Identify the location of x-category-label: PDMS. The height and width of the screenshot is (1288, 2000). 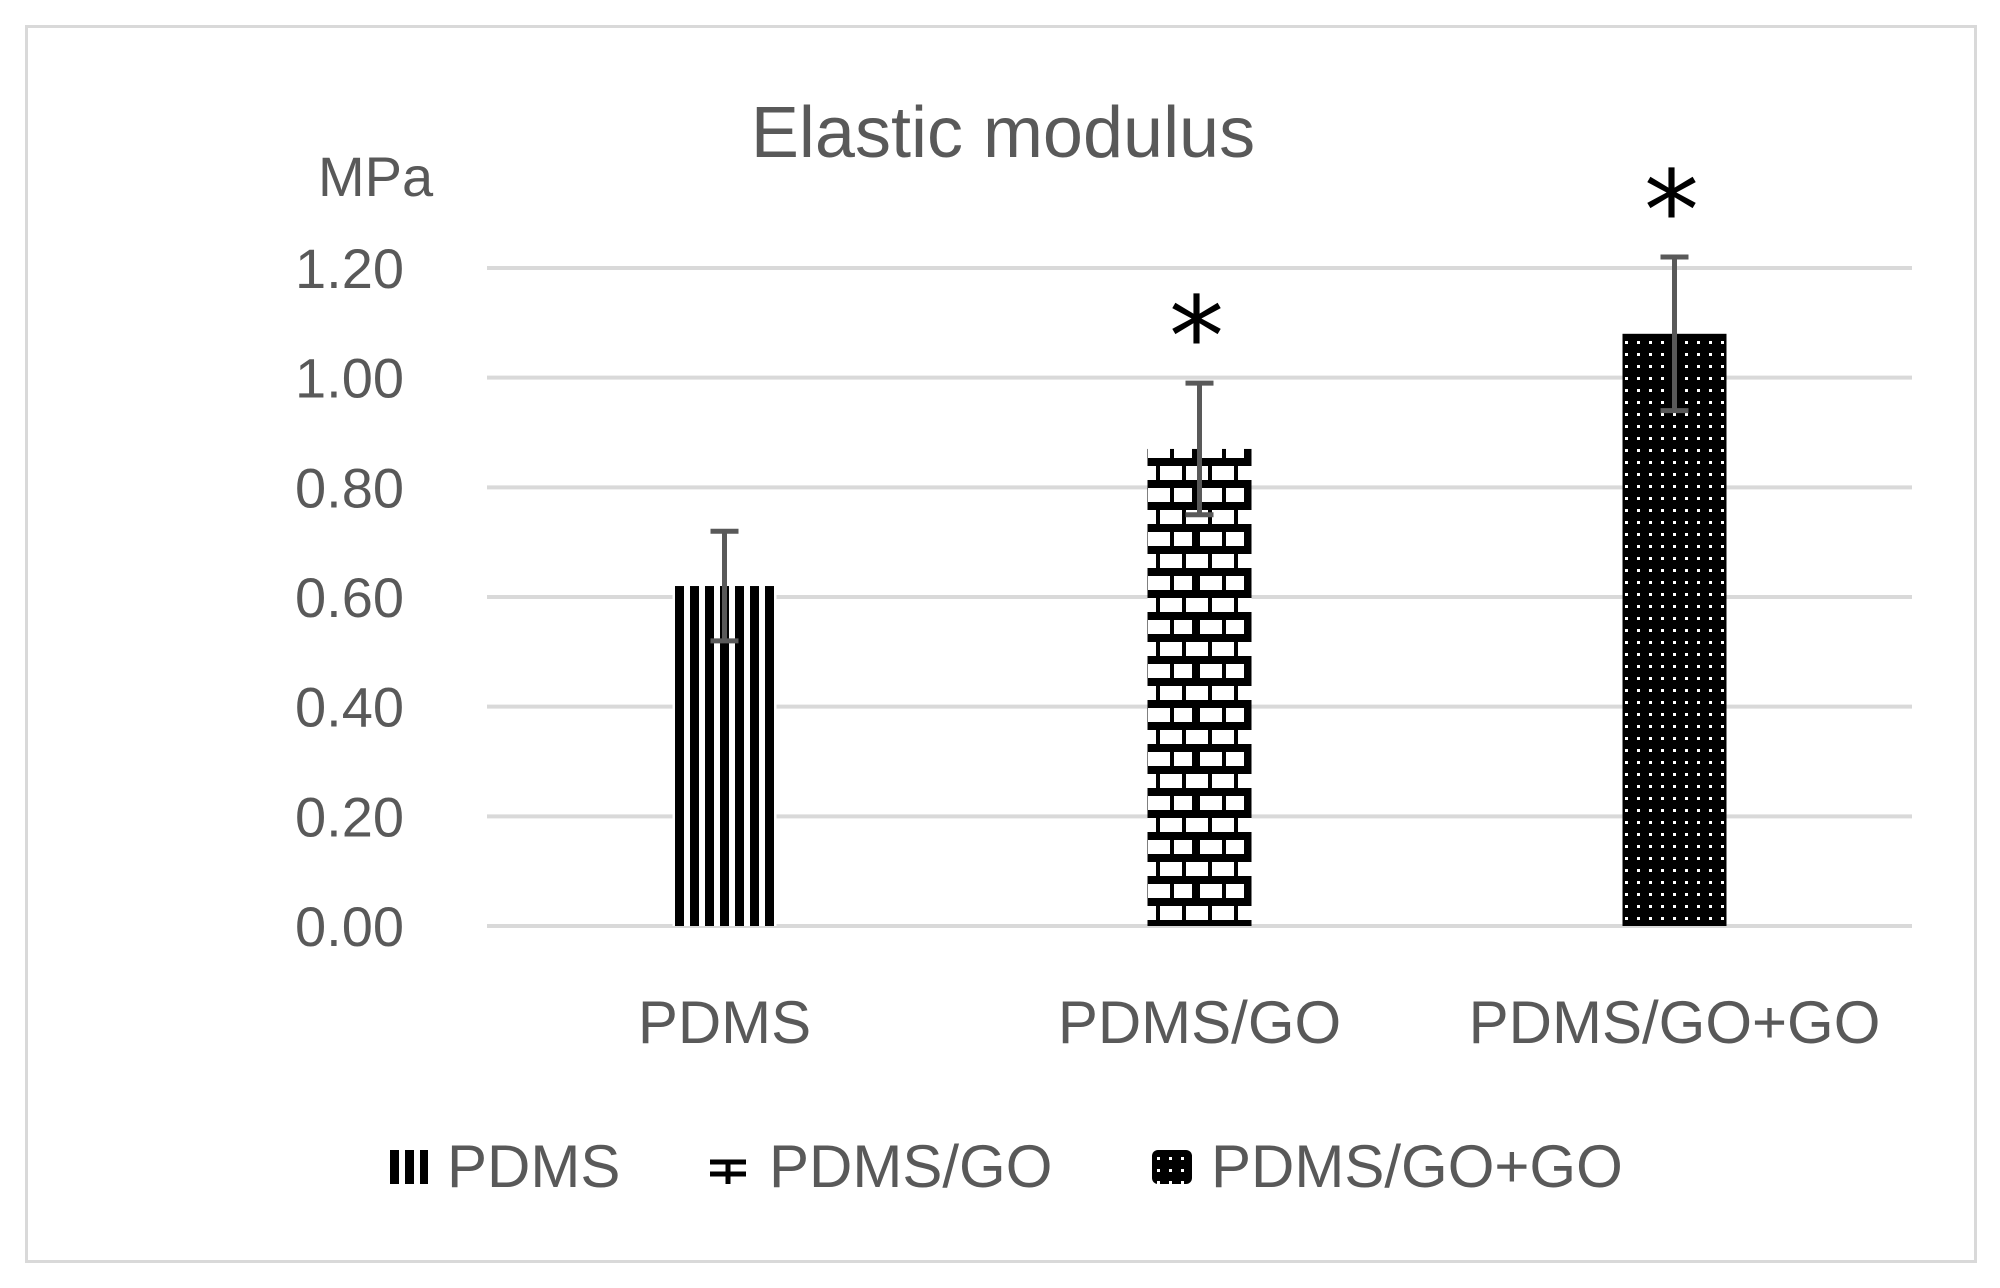
(724, 1022).